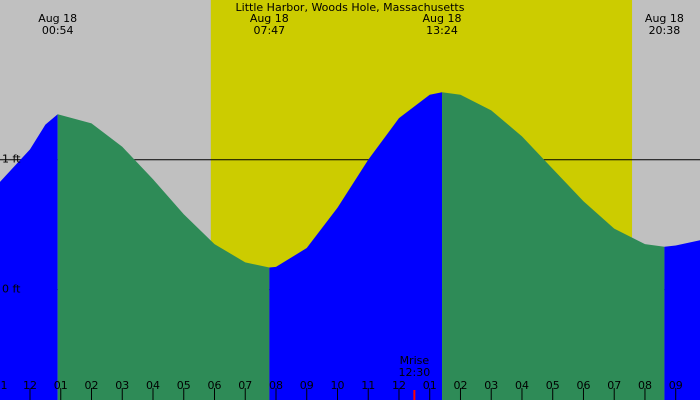 The height and width of the screenshot is (400, 700). What do you see at coordinates (350, 7) in the screenshot?
I see `chart-title: Little Harbor, Woods Hole, Massachusetts` at bounding box center [350, 7].